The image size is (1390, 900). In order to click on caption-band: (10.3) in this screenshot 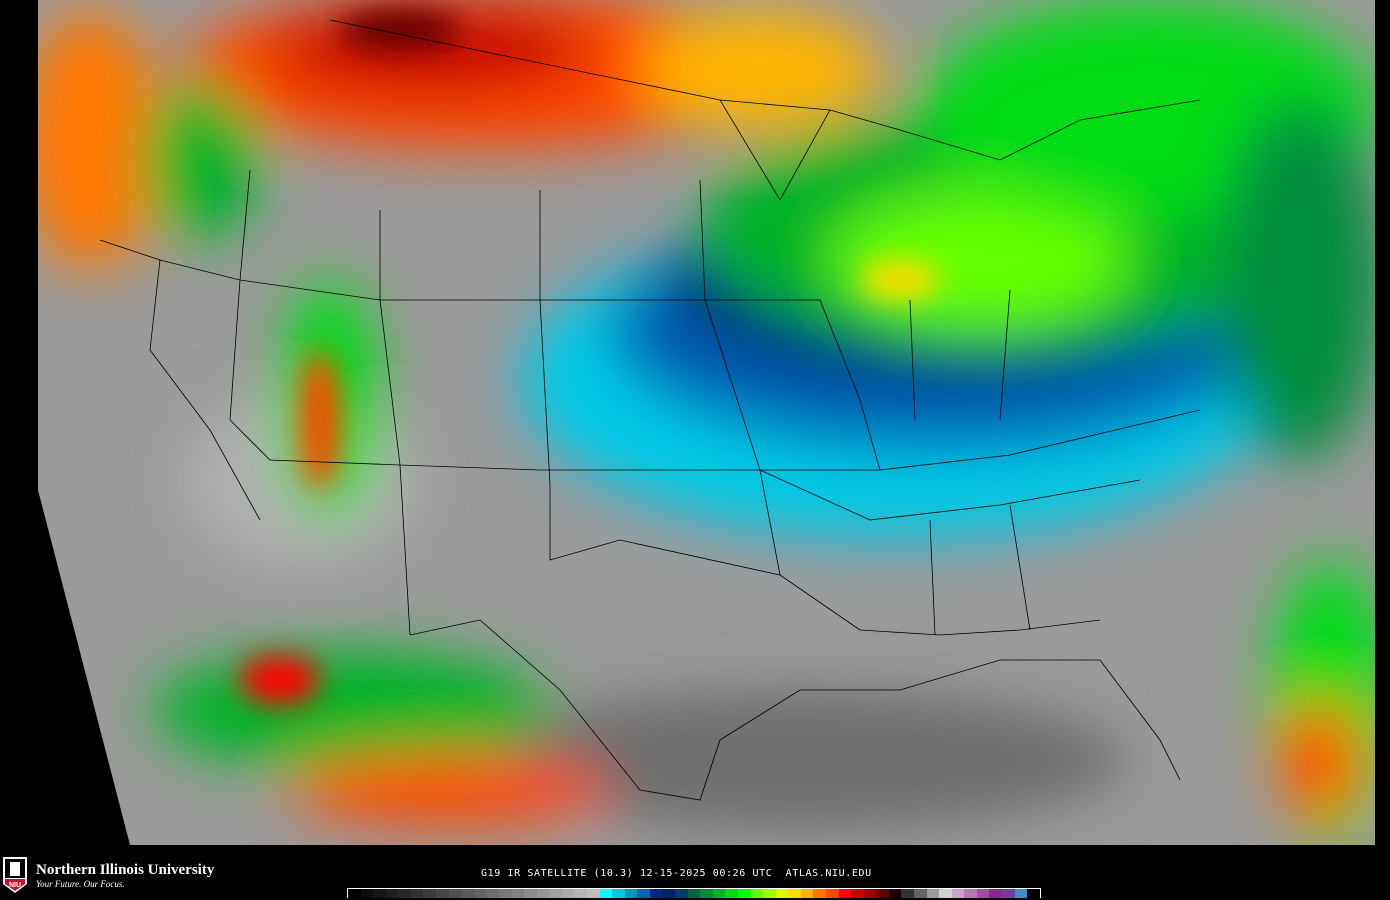, I will do `click(613, 873)`.